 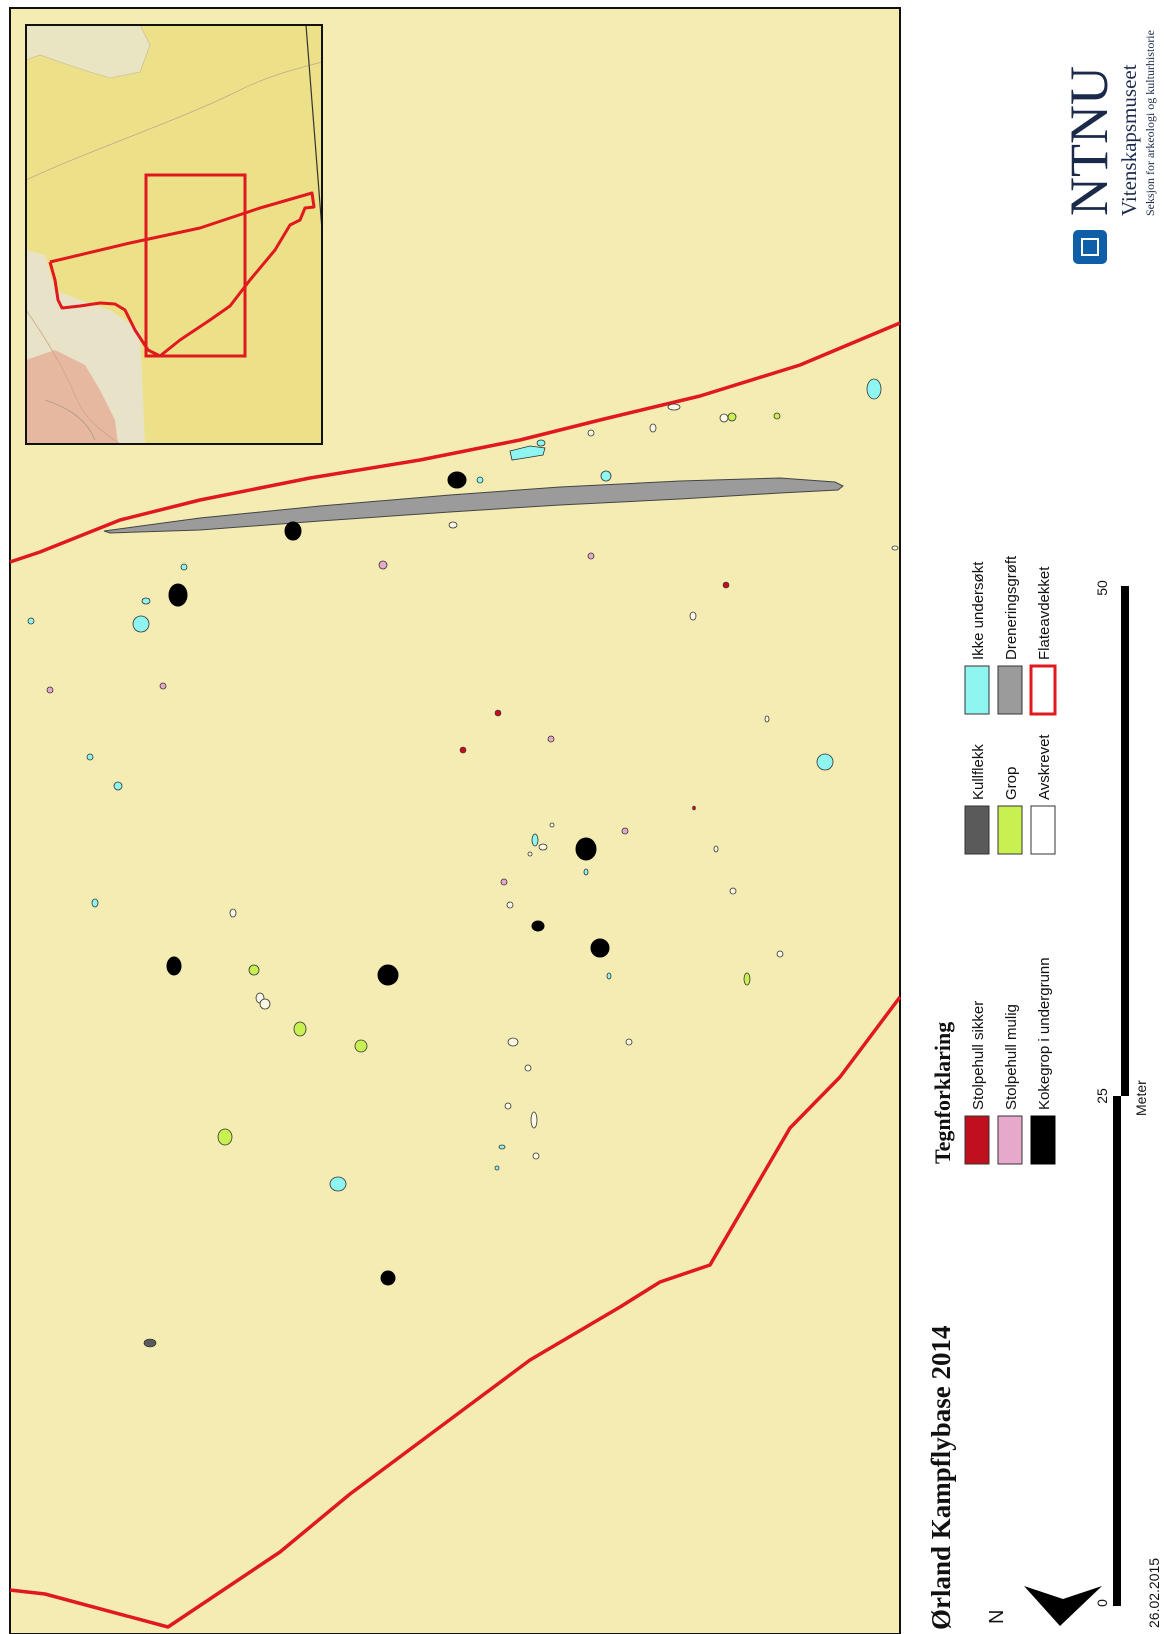 I want to click on legend-heading: Tegnforklaring, so click(x=942, y=1093).